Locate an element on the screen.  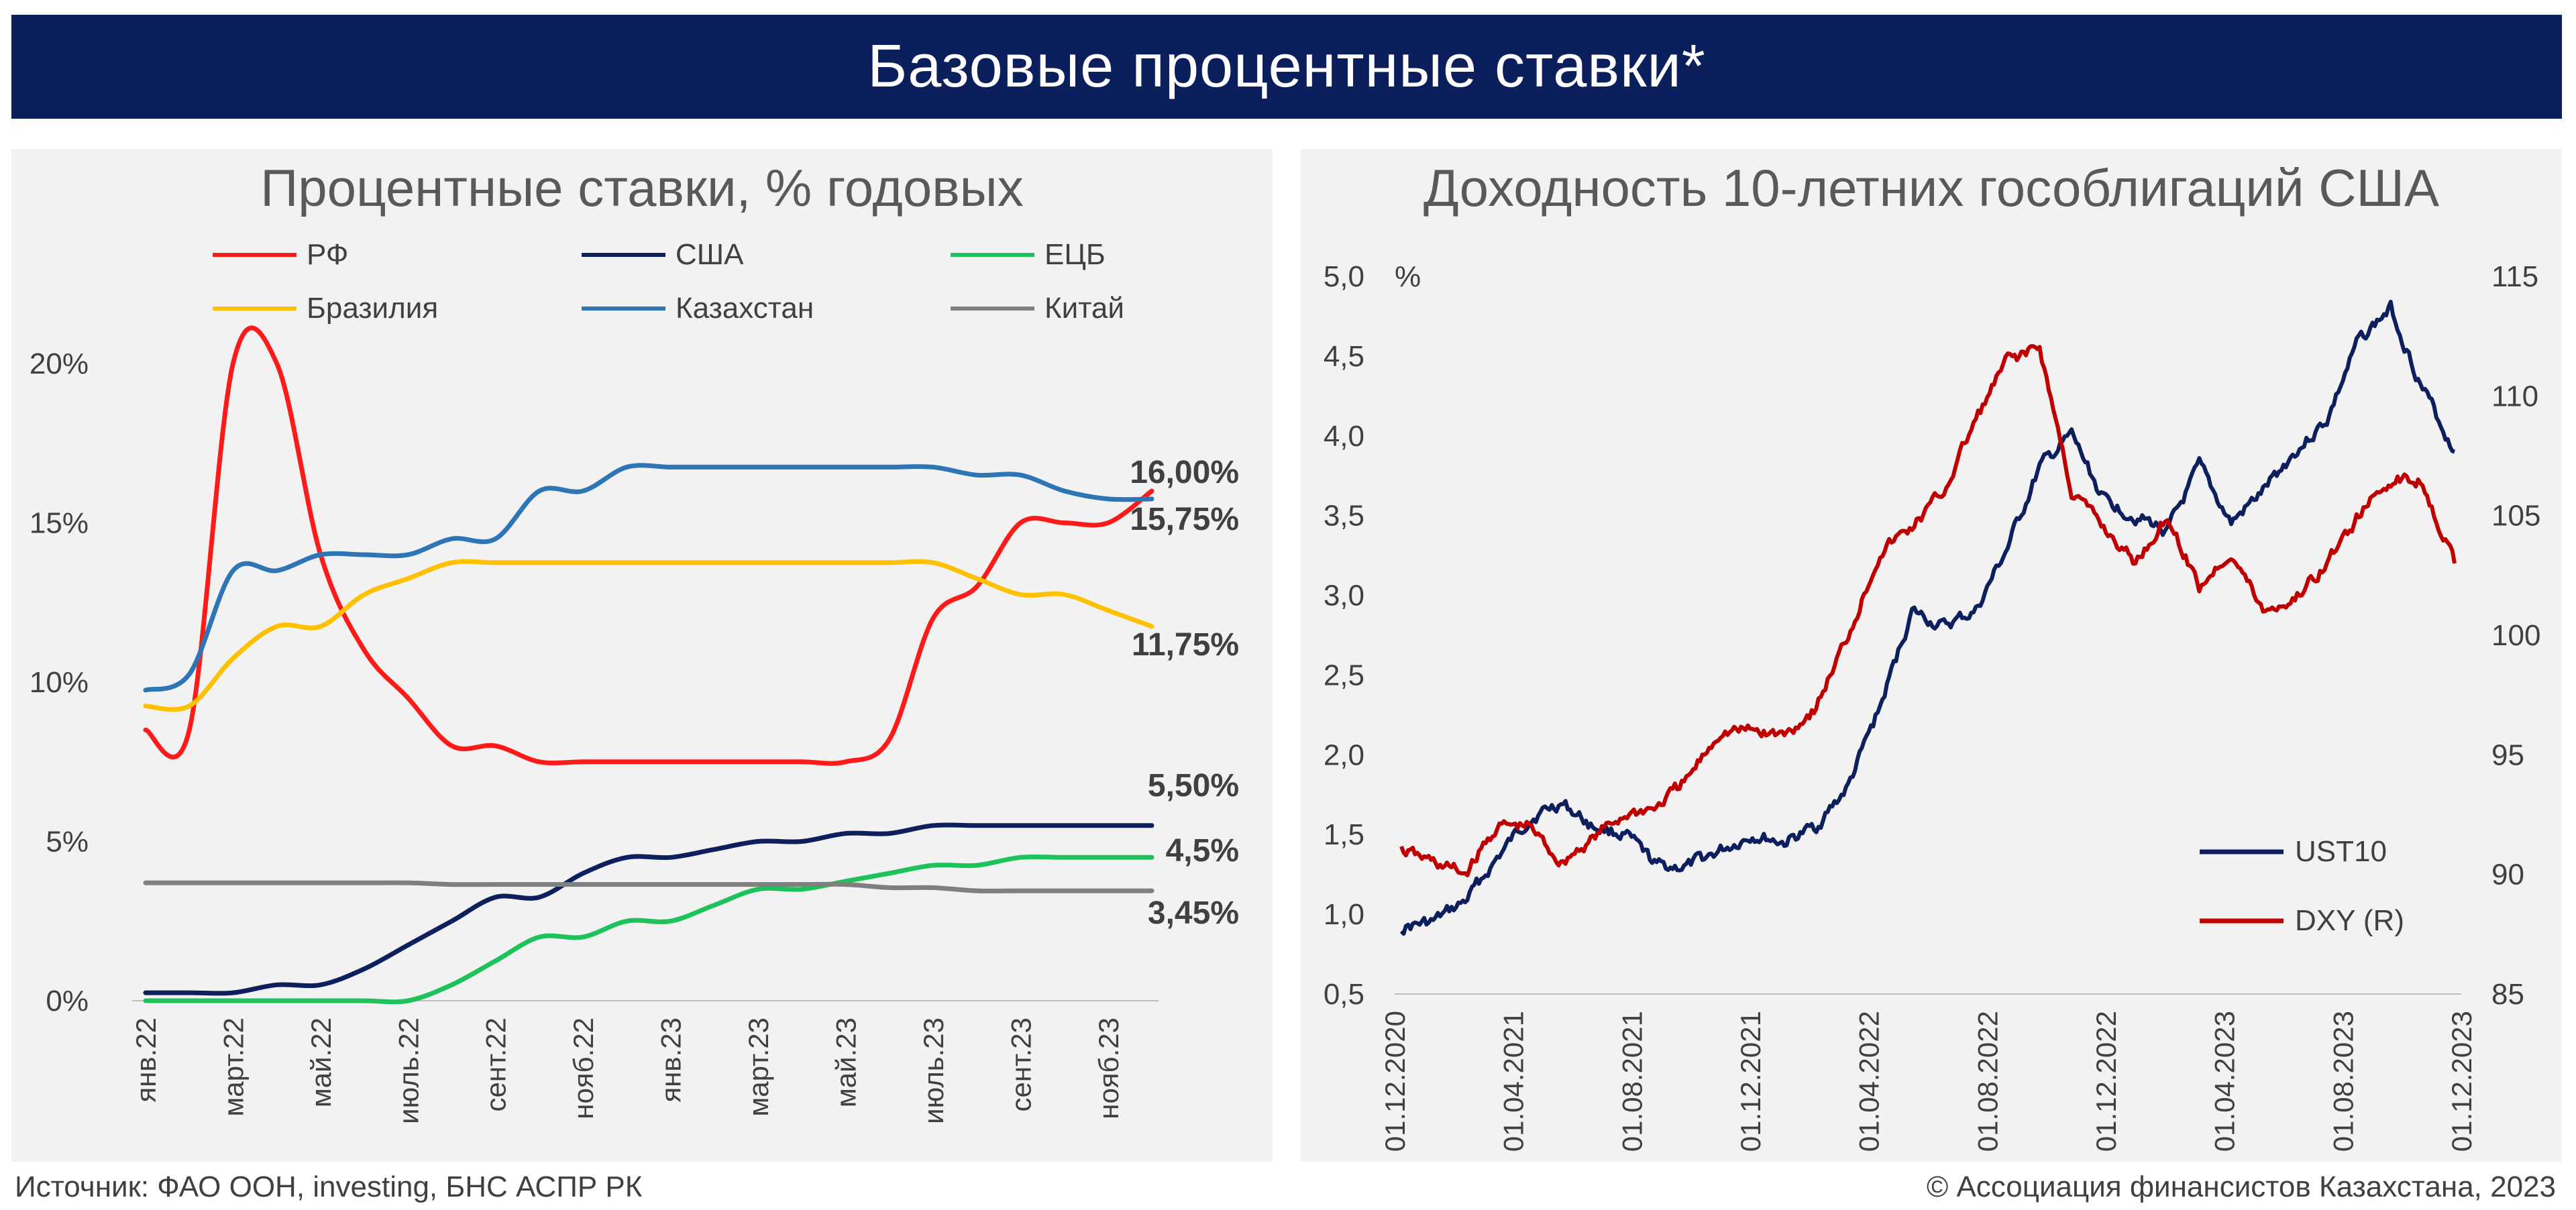
y-tick-label: 5,0 is located at coordinates (1344, 276).